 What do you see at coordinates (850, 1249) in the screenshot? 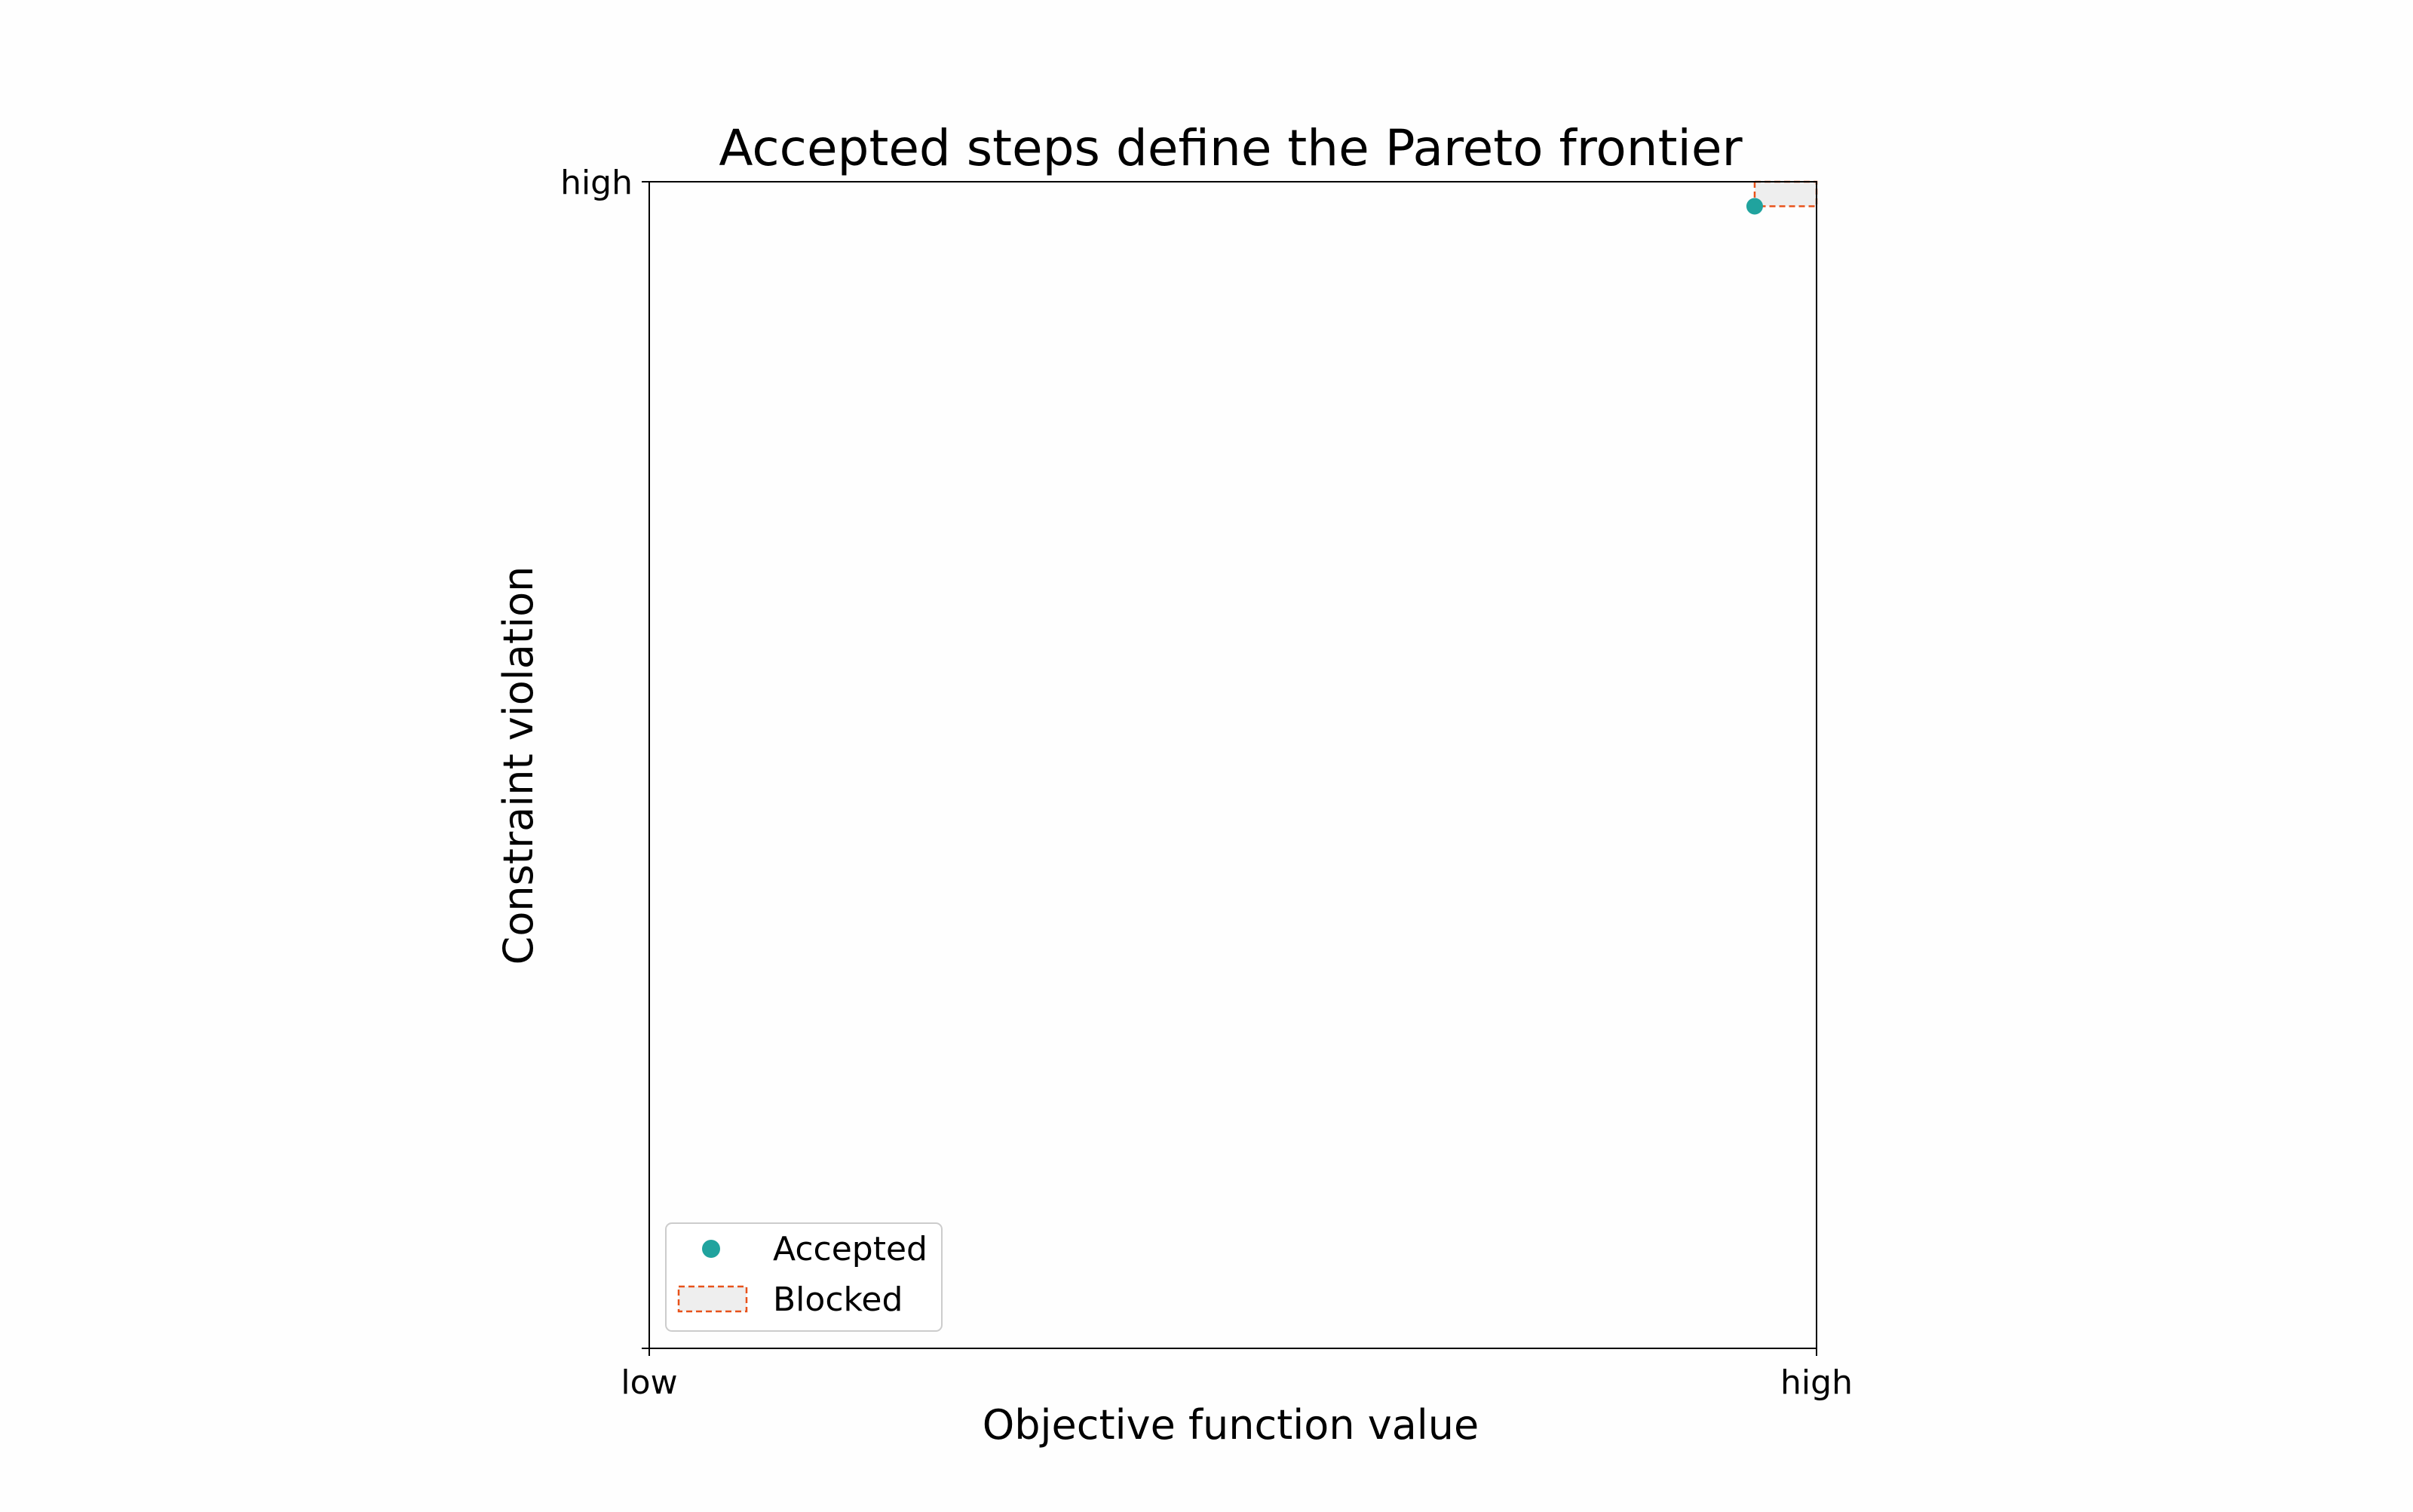
I see `legend-accepted-label: Accepted` at bounding box center [850, 1249].